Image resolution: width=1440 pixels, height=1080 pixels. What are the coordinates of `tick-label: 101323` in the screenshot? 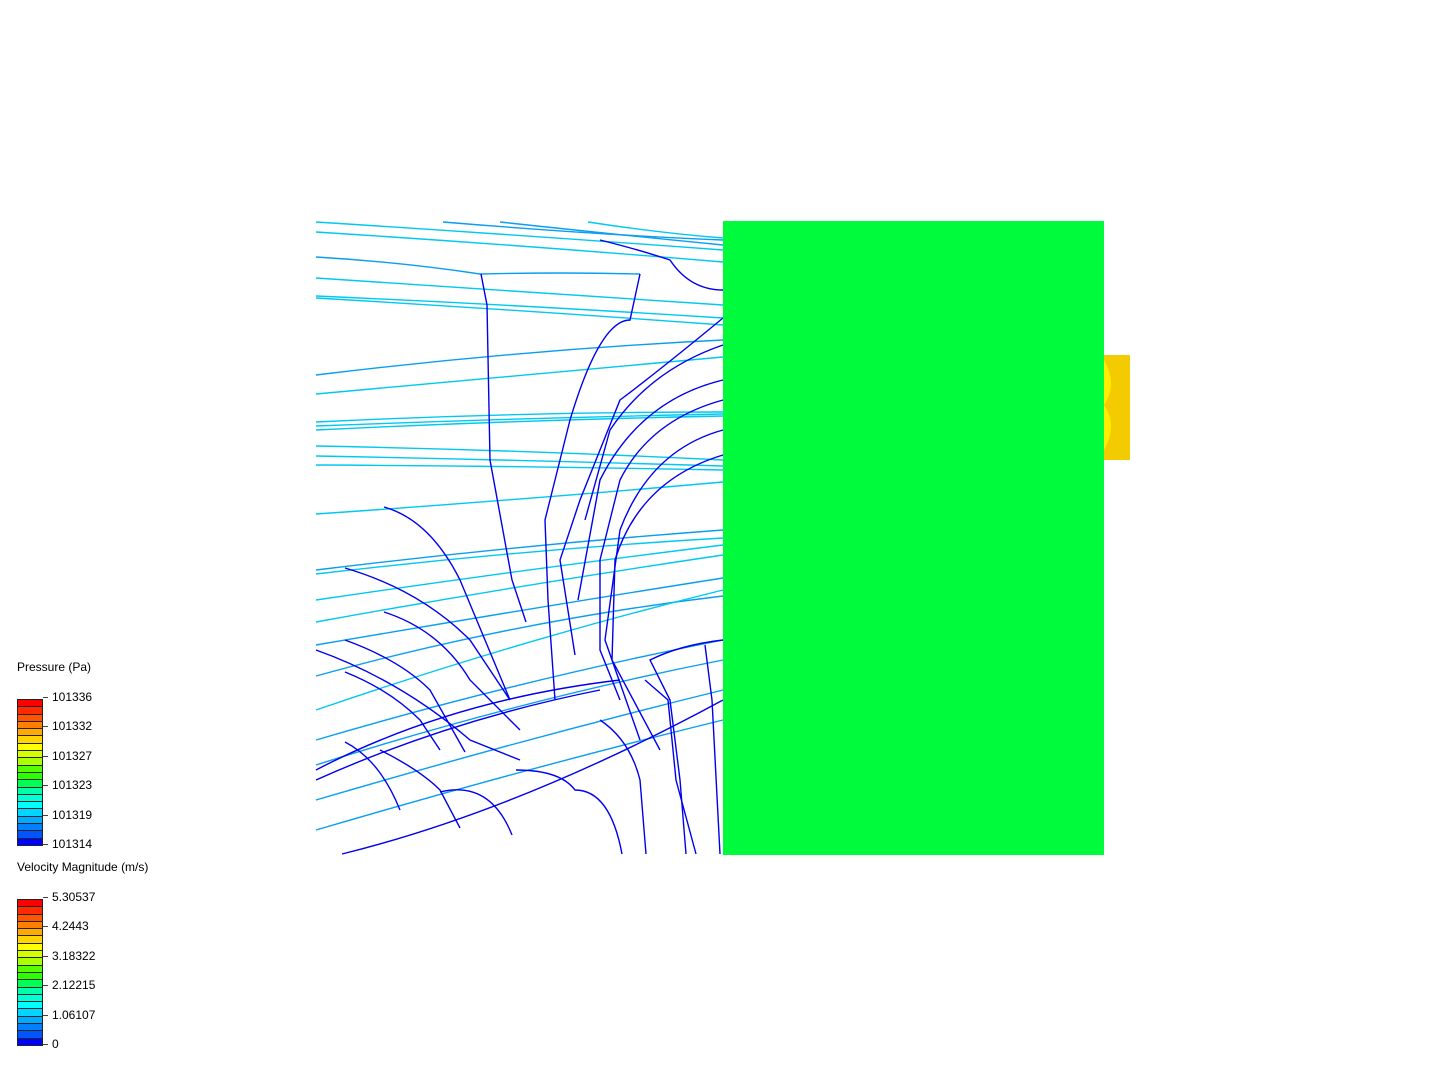 It's located at (72, 785).